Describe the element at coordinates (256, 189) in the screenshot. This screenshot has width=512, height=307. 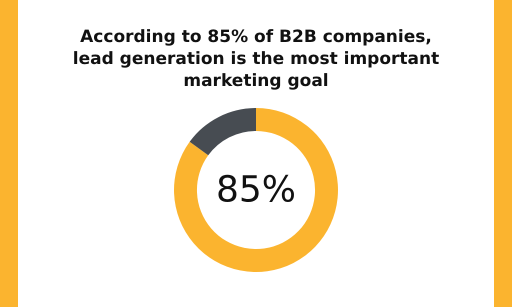
I see `data-label: 85%` at that location.